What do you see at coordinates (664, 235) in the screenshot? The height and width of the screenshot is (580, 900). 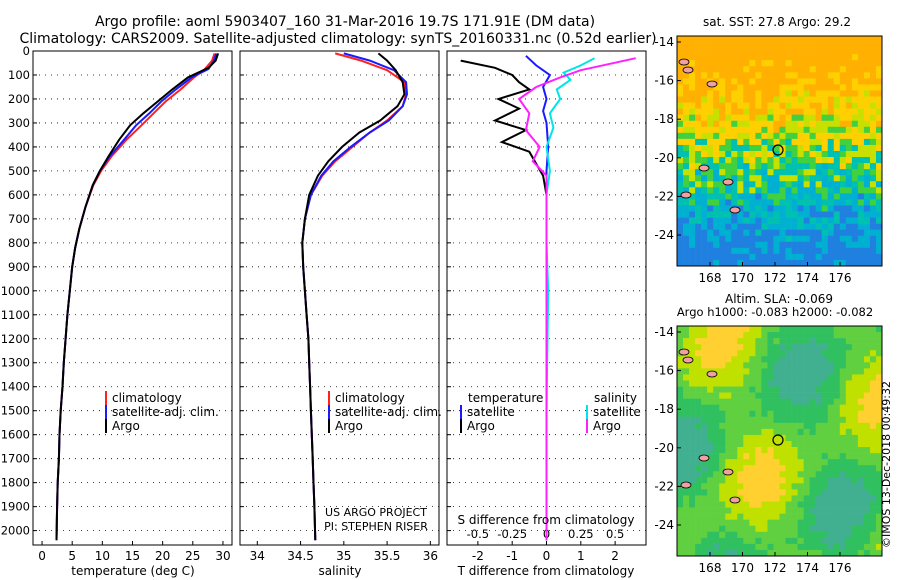 I see `map-y-tick-label: -24` at bounding box center [664, 235].